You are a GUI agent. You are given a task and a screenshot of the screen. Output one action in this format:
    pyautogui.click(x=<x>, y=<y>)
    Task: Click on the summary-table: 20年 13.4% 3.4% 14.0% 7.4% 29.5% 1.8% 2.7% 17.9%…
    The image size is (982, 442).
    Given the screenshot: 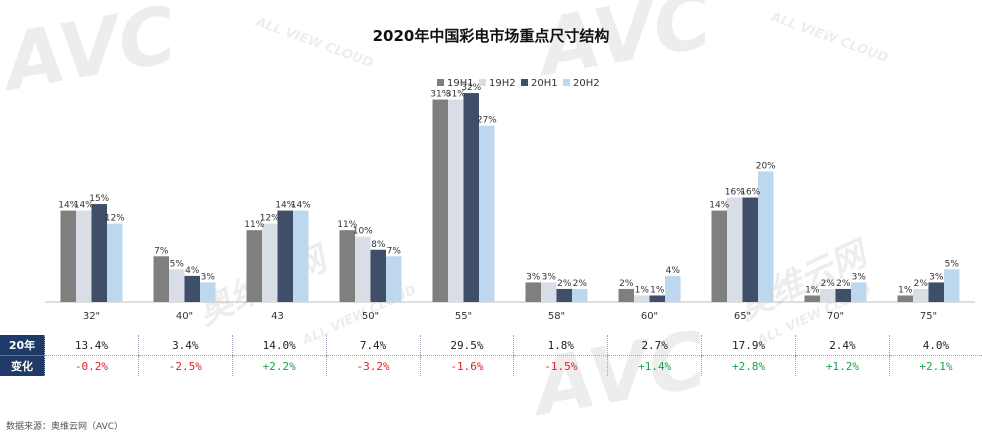 What is the action you would take?
    pyautogui.click(x=491, y=355)
    